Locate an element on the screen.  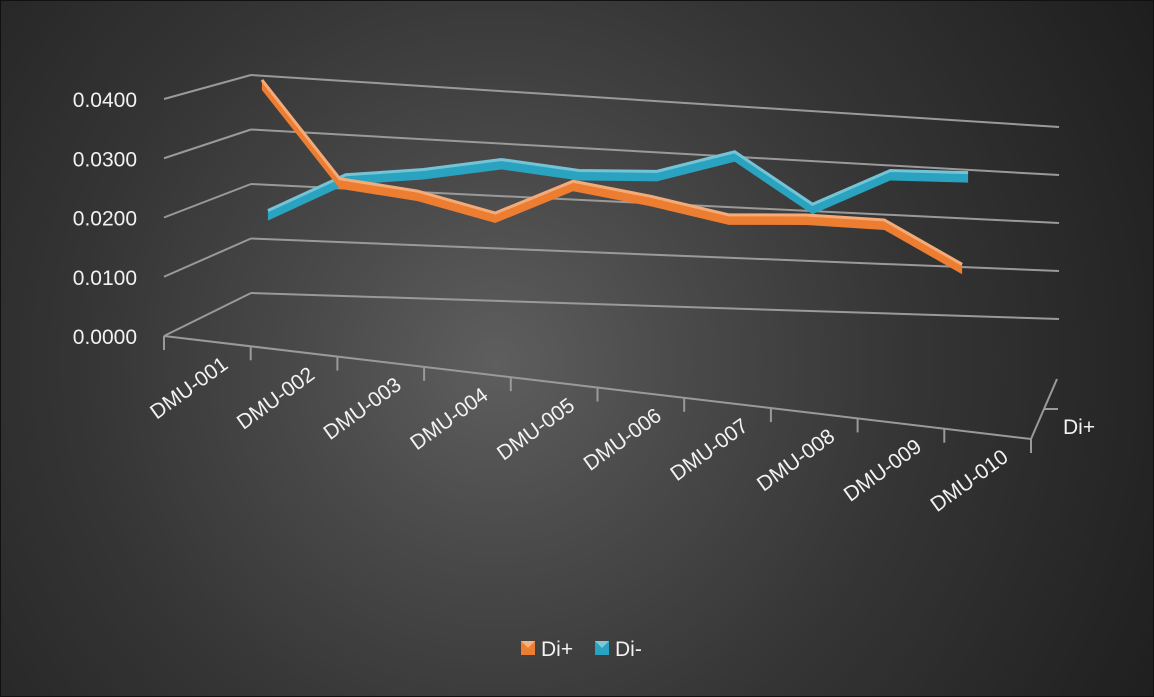
x-tick-label: DMU-002 is located at coordinates (276, 398).